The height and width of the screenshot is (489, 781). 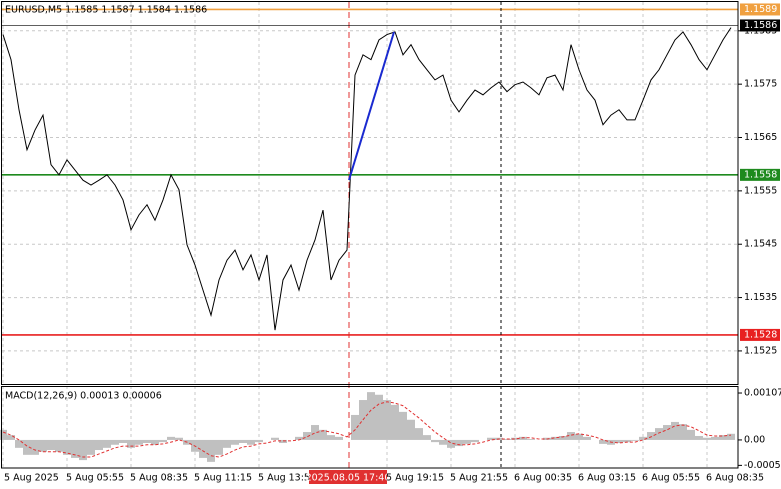 I want to click on y-tick-label: 1.1535, so click(x=760, y=297).